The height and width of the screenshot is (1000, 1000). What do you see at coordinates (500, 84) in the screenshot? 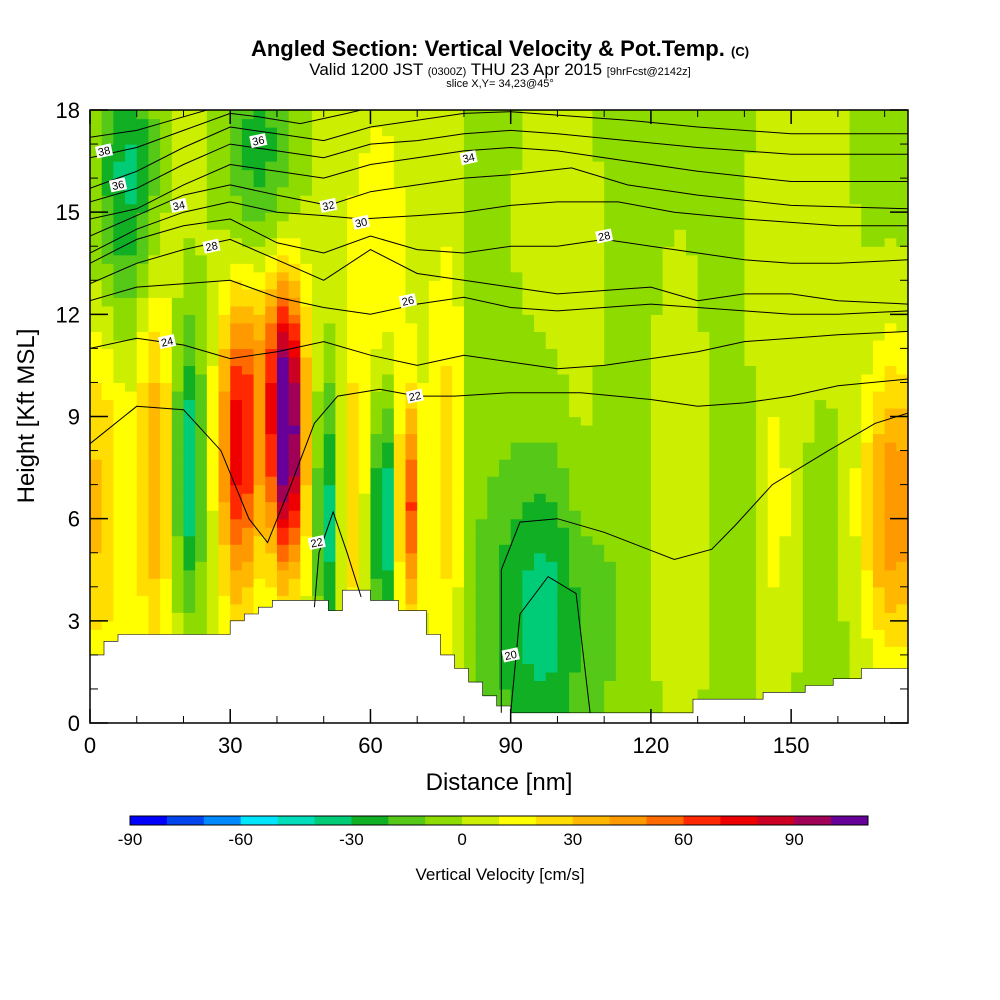
I see `slice-caption: slice X,Y= 34,23@45°` at bounding box center [500, 84].